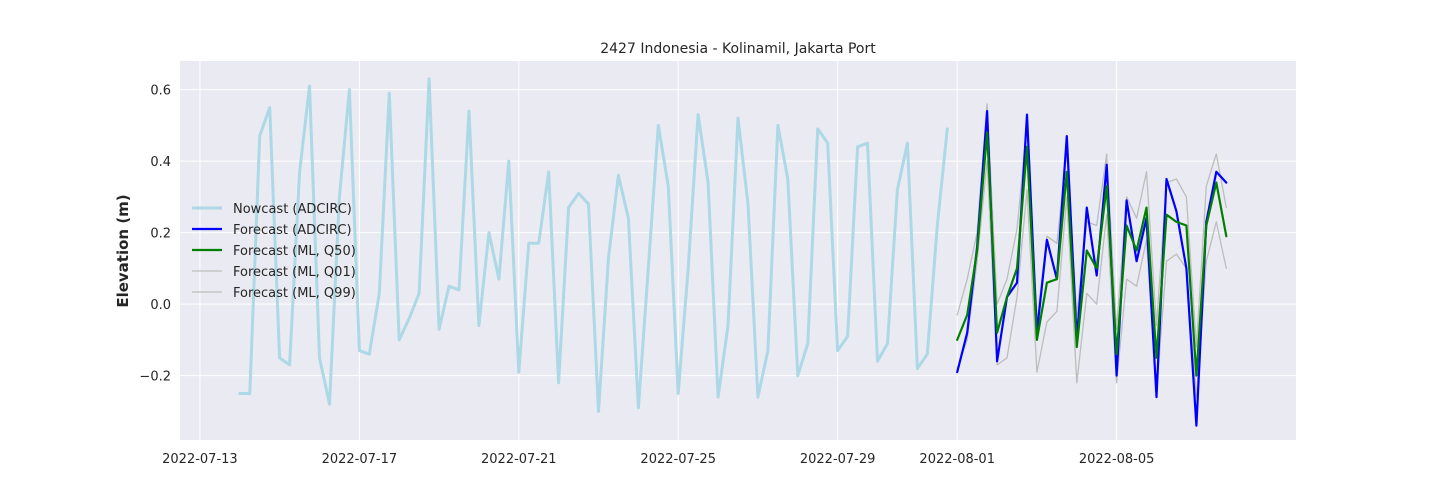  I want to click on chart-title: 2427 Indonesia - Kolinamil, Jakarta Port, so click(738, 49).